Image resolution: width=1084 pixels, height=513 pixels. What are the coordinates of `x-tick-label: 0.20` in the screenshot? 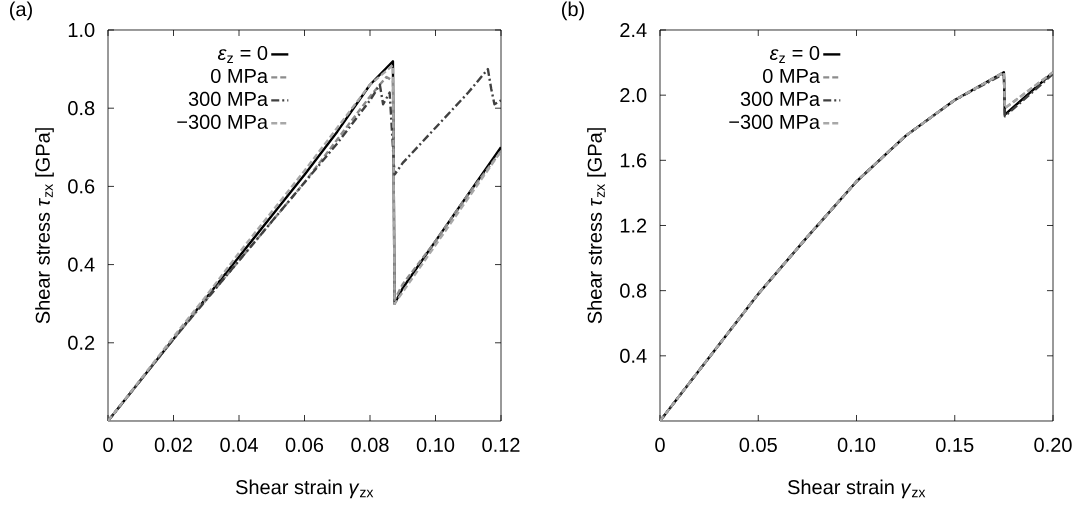 It's located at (1053, 445).